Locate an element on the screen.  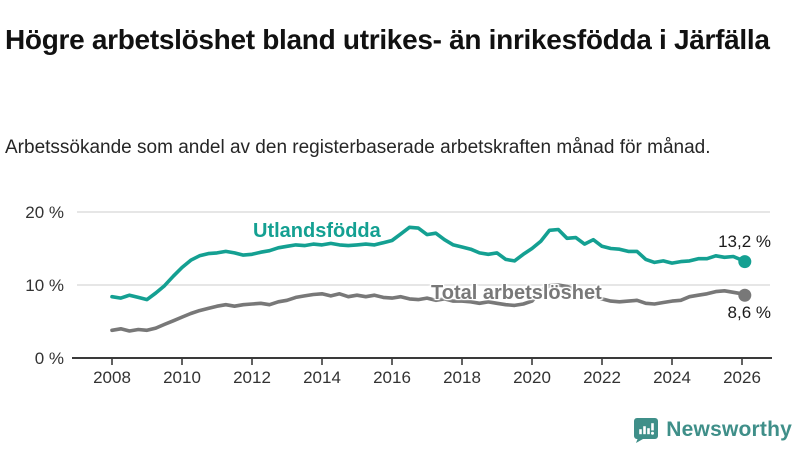
x-axis-tick-label: 2026 is located at coordinates (742, 377).